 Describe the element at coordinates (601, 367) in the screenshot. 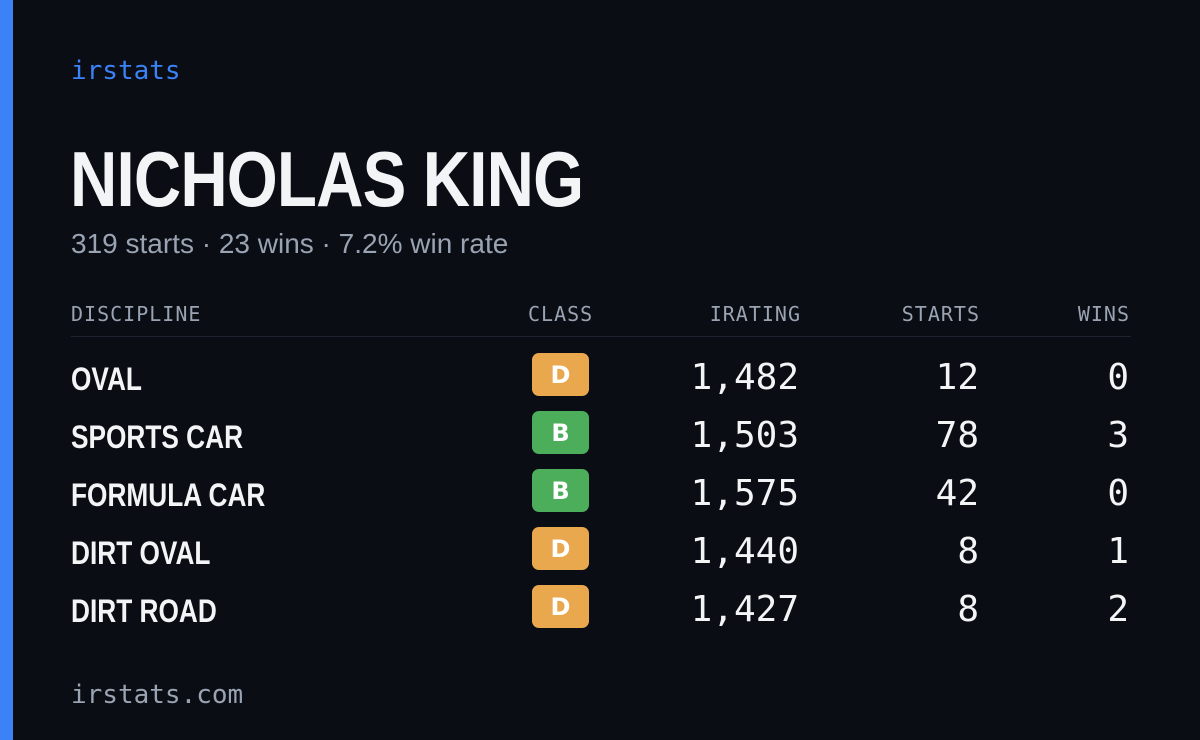

I see `table-row: OVAL D 1,482 12 0` at that location.